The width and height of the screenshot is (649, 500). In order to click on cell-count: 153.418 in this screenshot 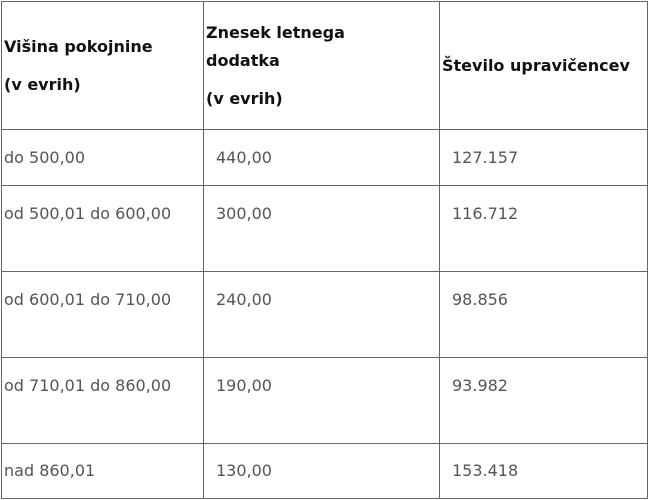, I will do `click(543, 471)`.